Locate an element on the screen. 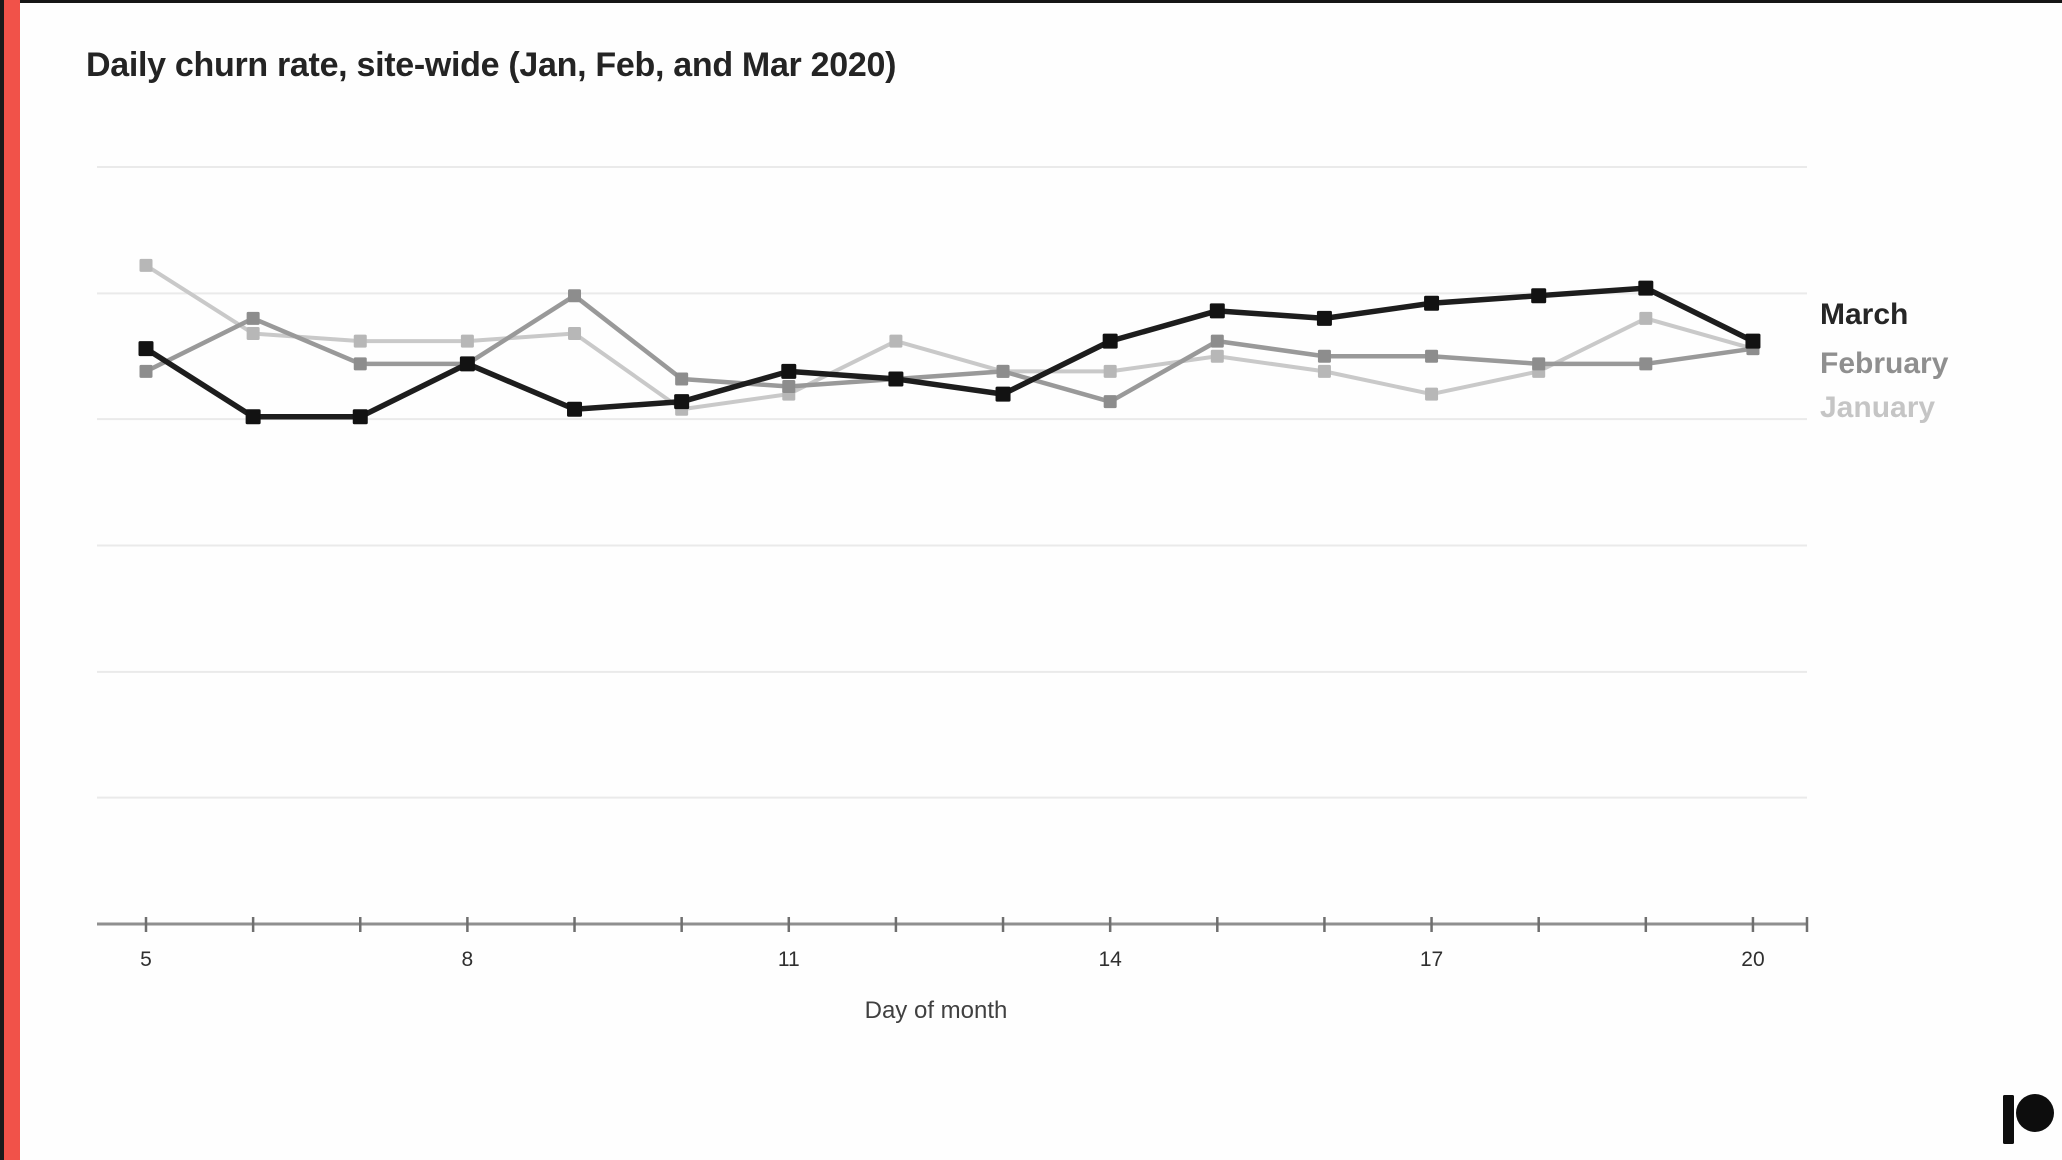 The image size is (2062, 1160). series-line-january is located at coordinates (949, 337).